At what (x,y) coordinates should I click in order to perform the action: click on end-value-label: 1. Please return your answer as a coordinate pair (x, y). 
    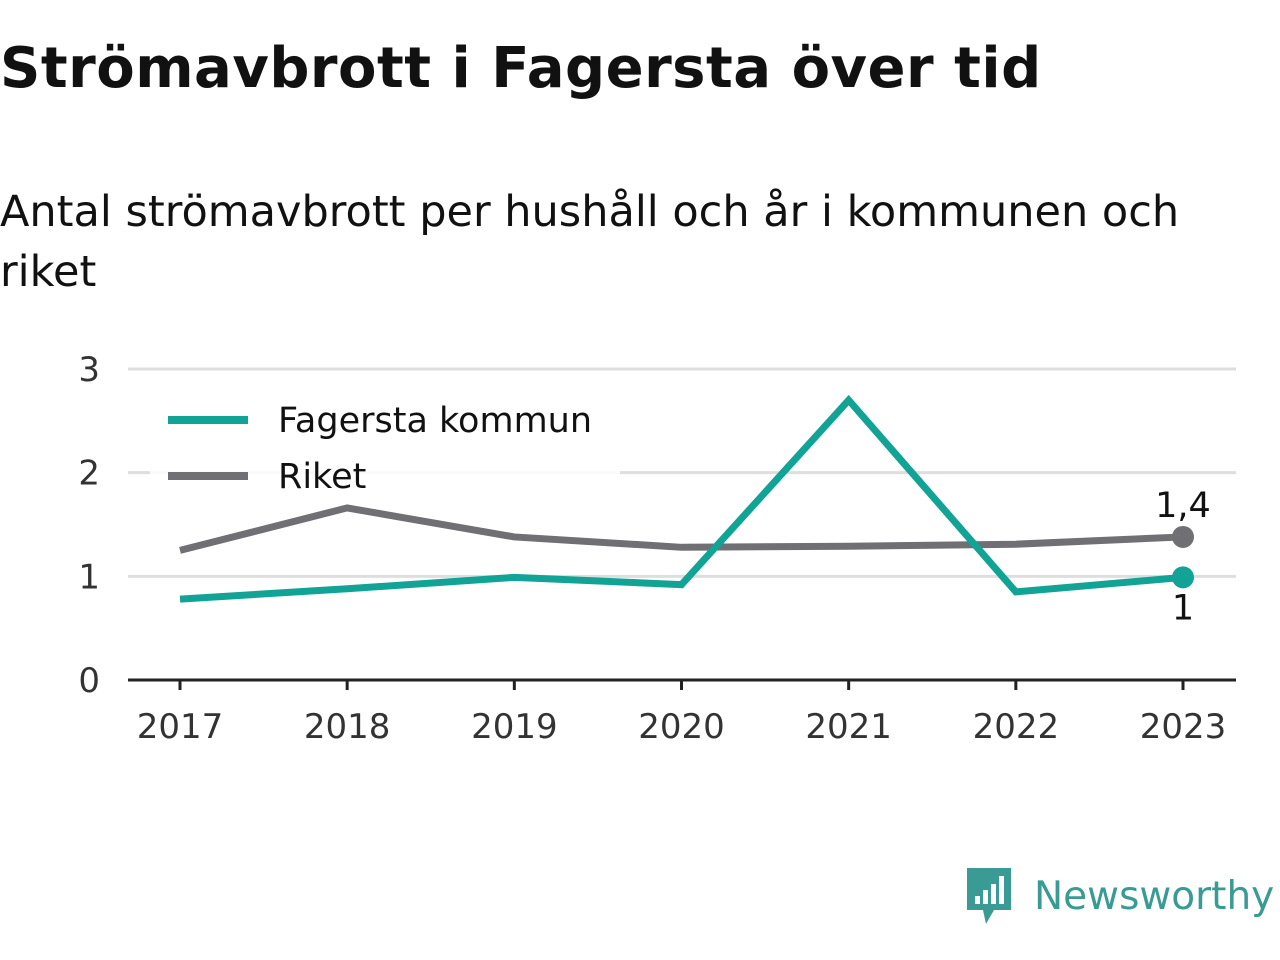
    Looking at the image, I should click on (1183, 608).